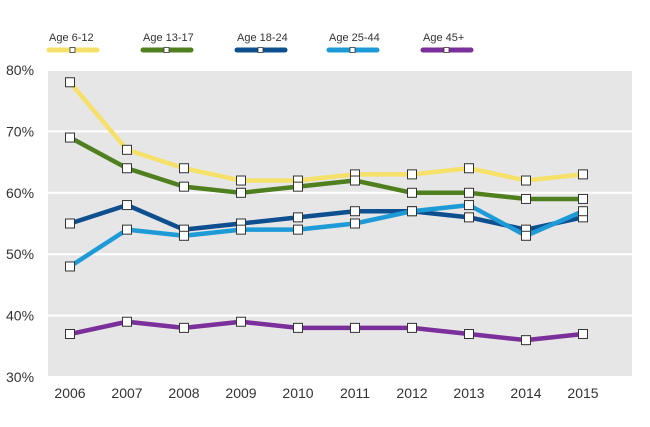  I want to click on x-tick-label: 2013, so click(468, 393).